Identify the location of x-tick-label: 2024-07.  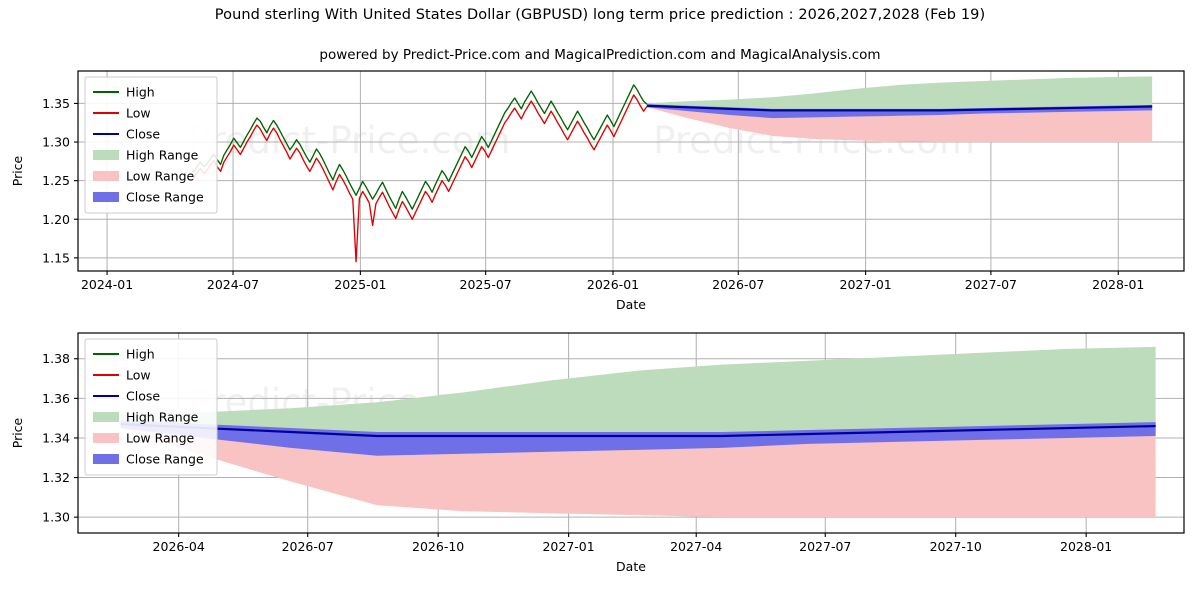
(233, 284).